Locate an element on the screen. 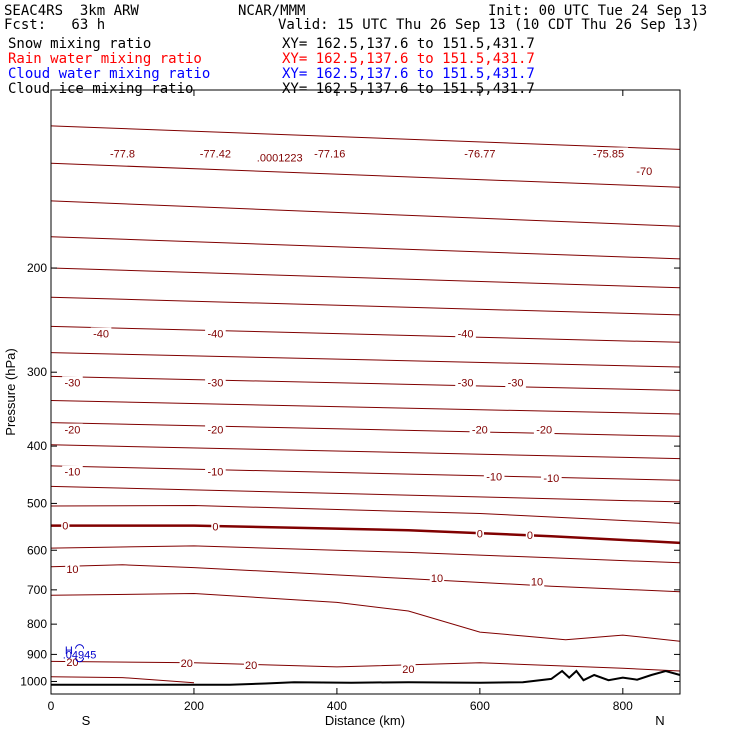  terrain-layer is located at coordinates (366, 677).